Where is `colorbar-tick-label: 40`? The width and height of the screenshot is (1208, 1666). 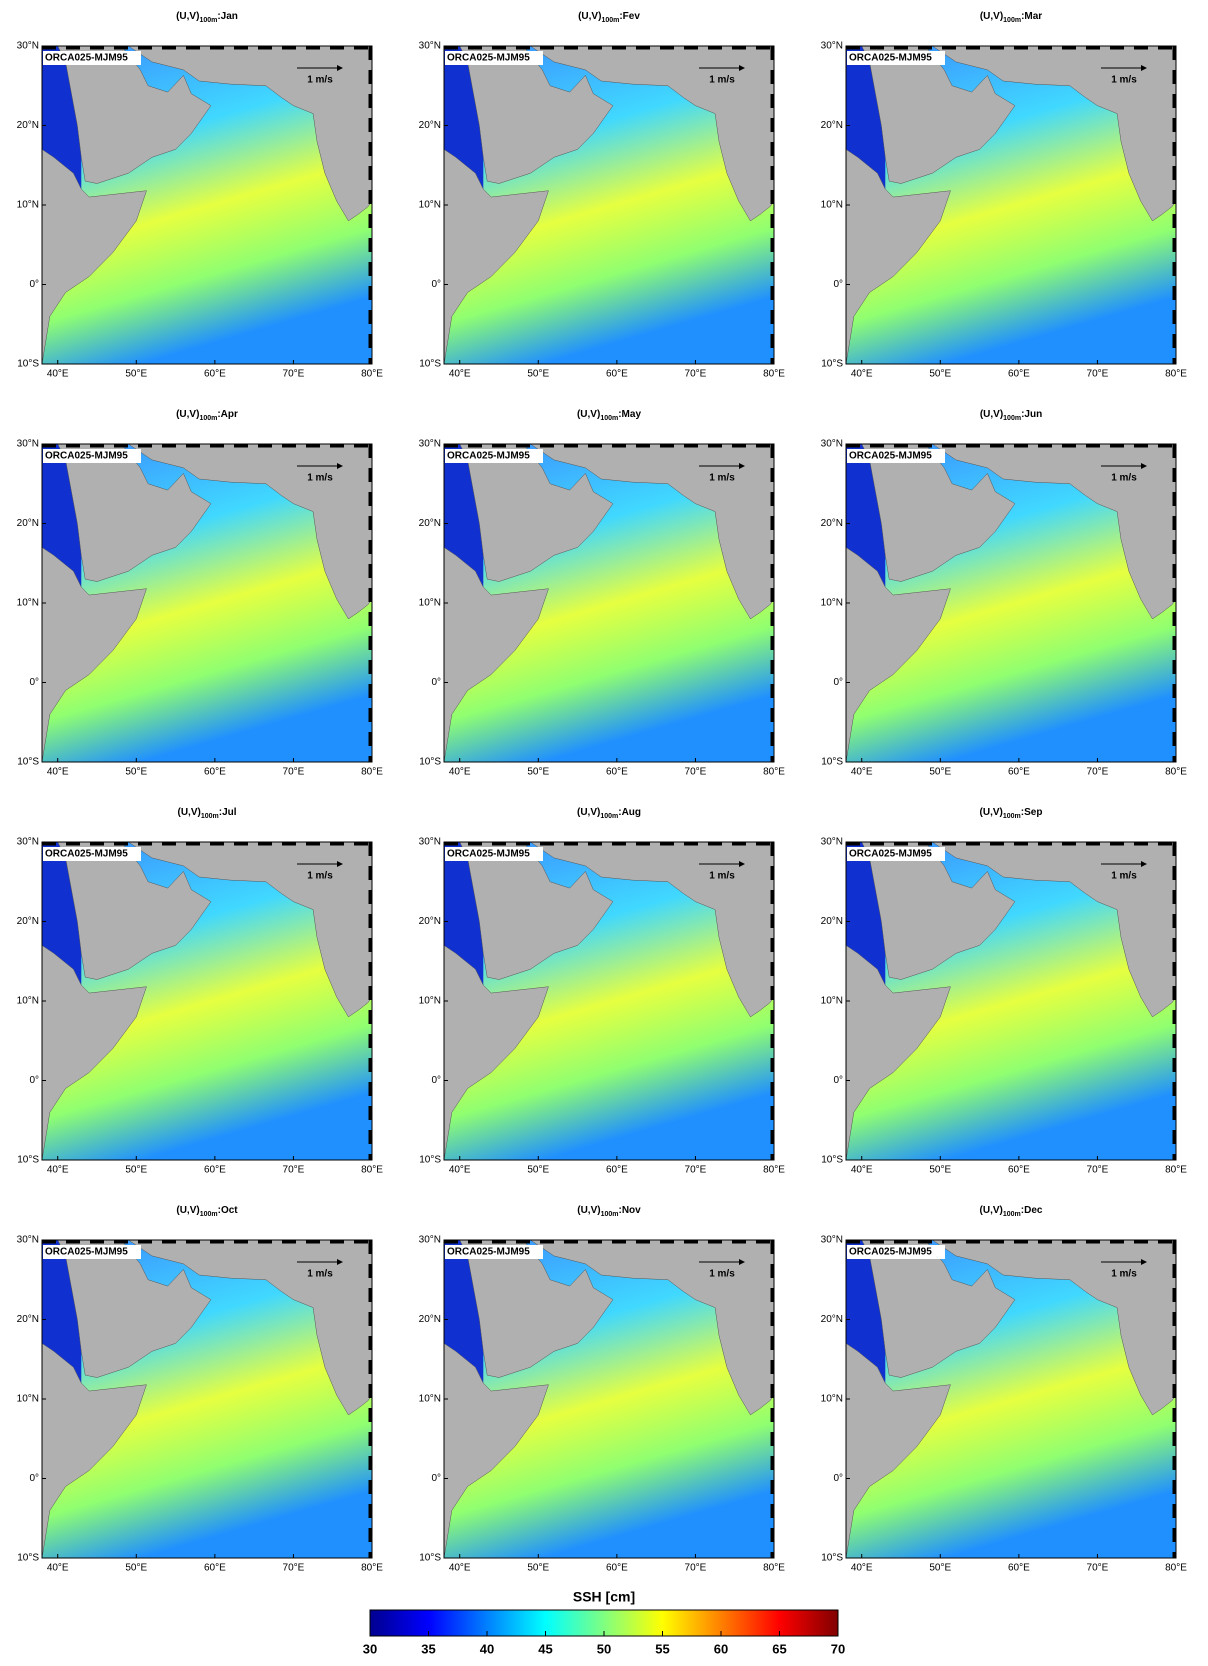 colorbar-tick-label: 40 is located at coordinates (487, 1648).